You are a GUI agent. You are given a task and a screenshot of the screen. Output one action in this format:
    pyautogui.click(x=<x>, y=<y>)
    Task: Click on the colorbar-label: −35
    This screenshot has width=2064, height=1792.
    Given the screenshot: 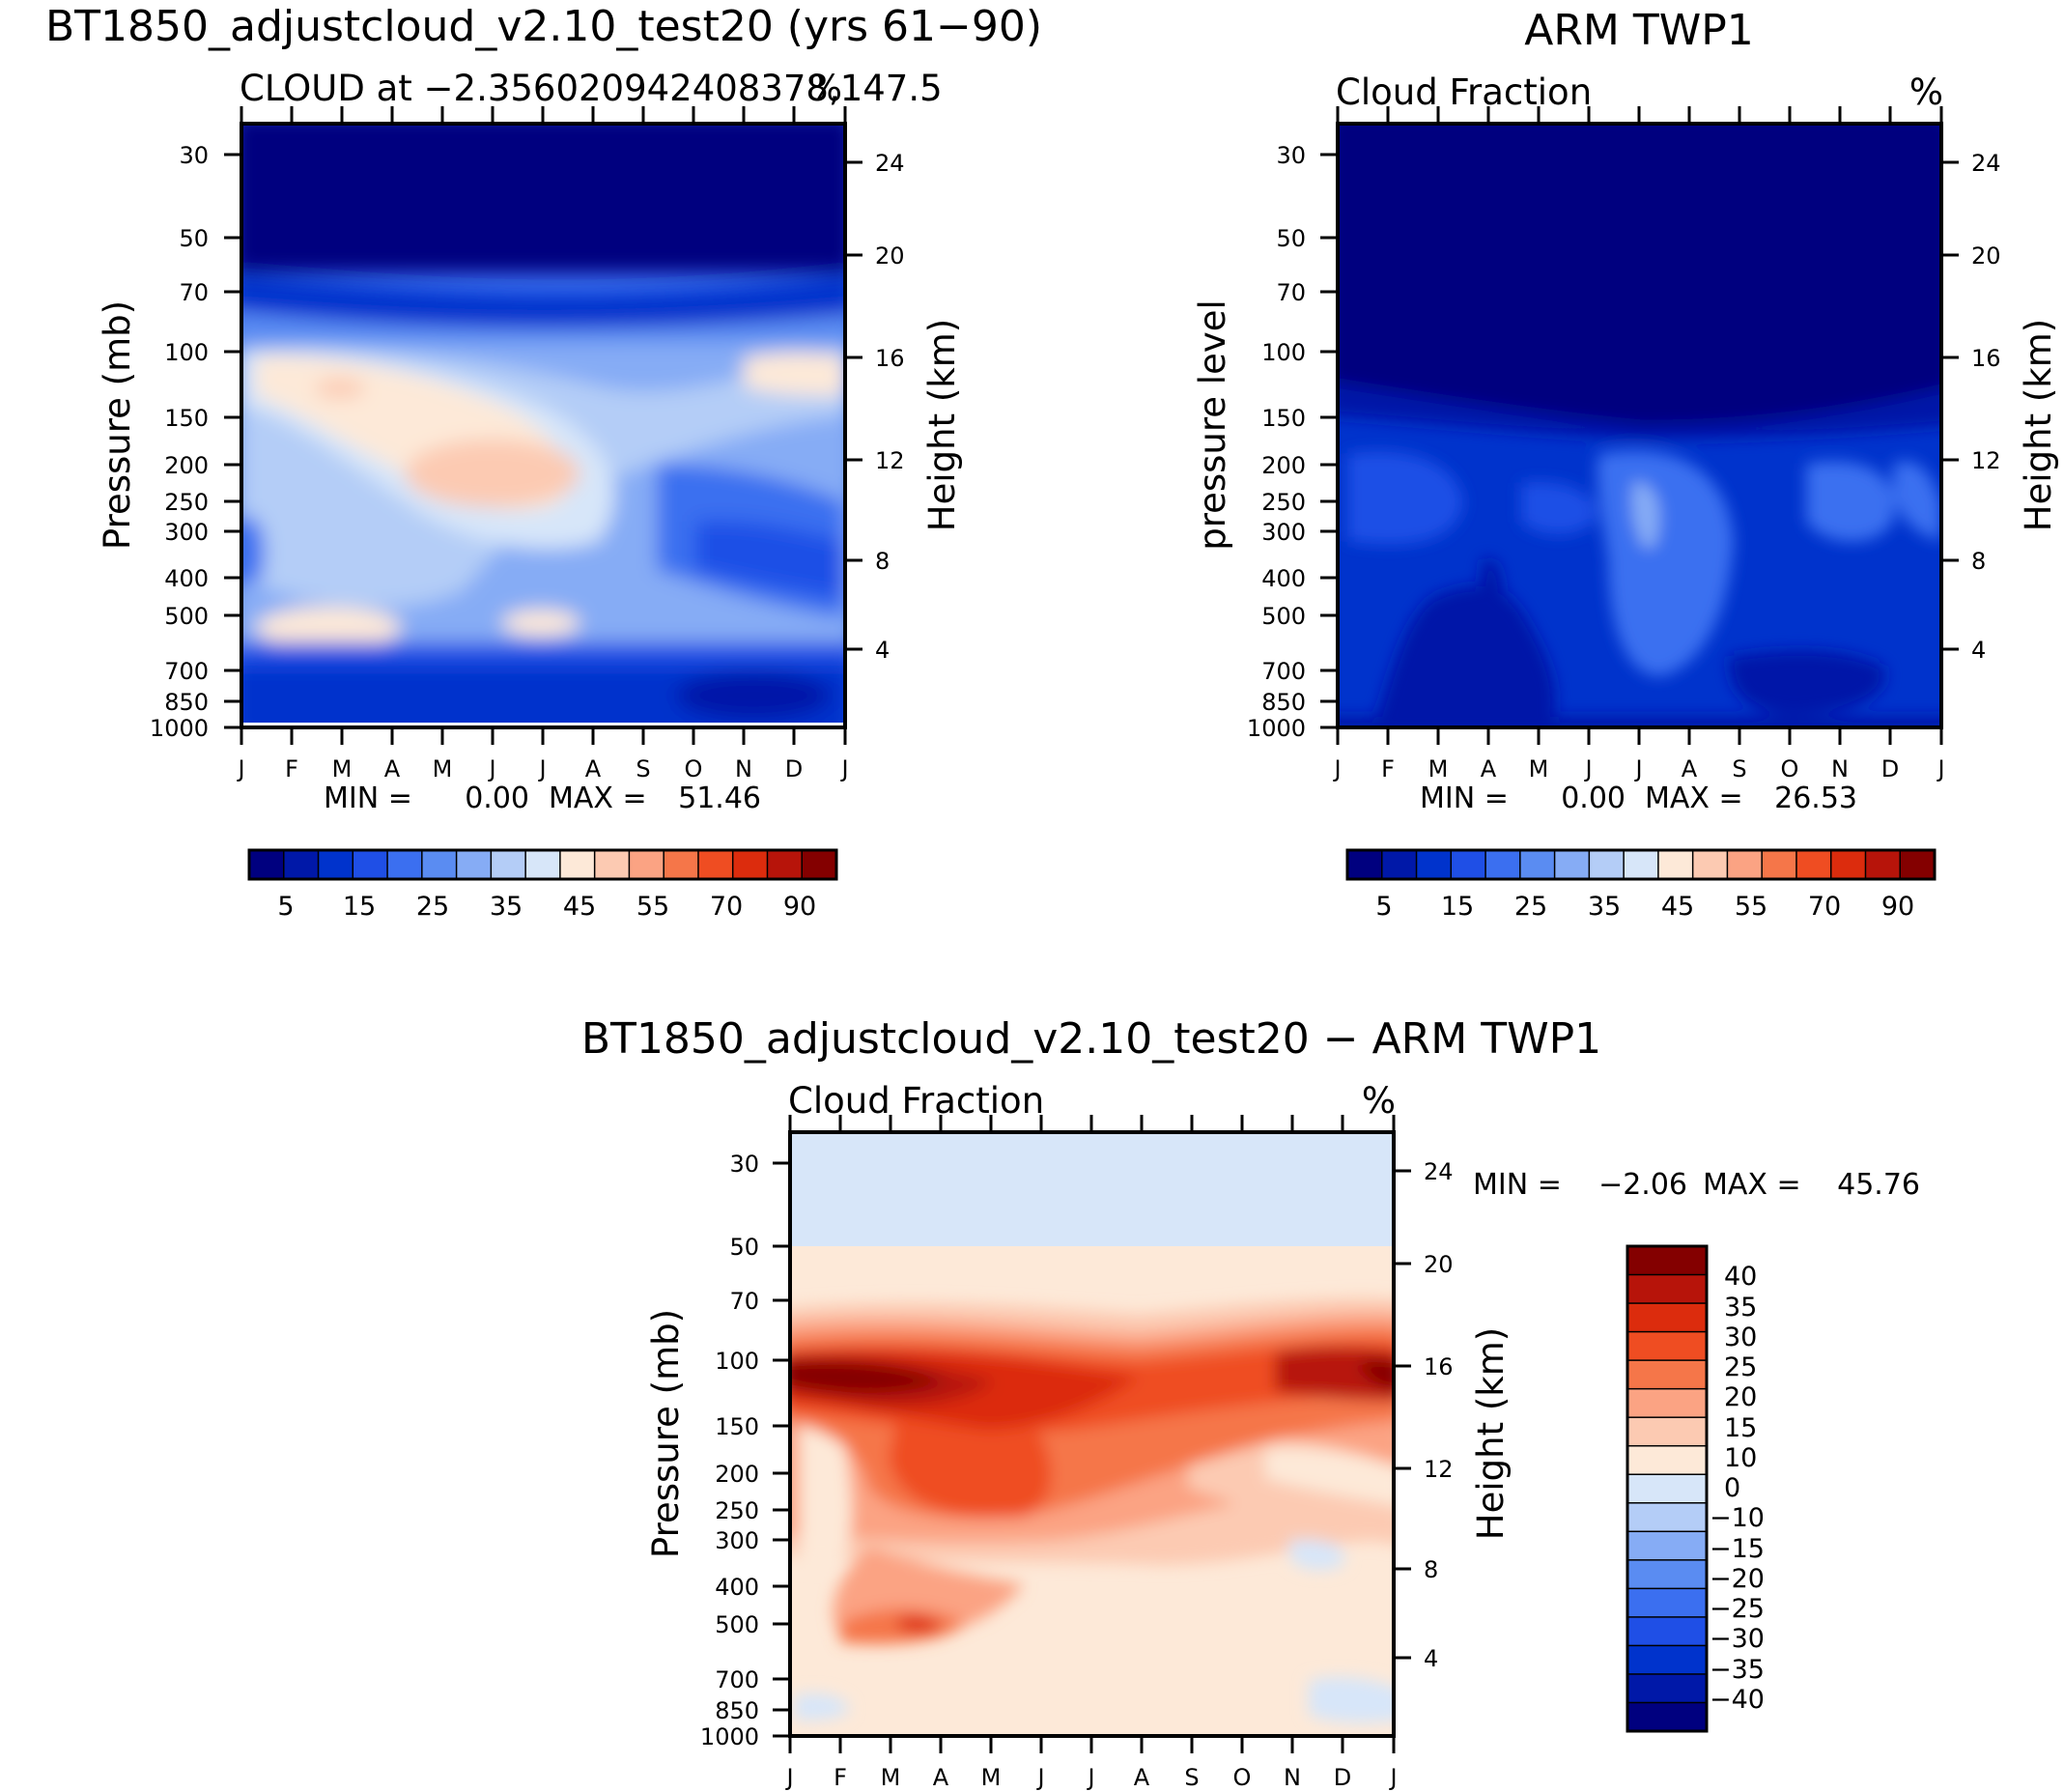 What is the action you would take?
    pyautogui.click(x=1737, y=1670)
    